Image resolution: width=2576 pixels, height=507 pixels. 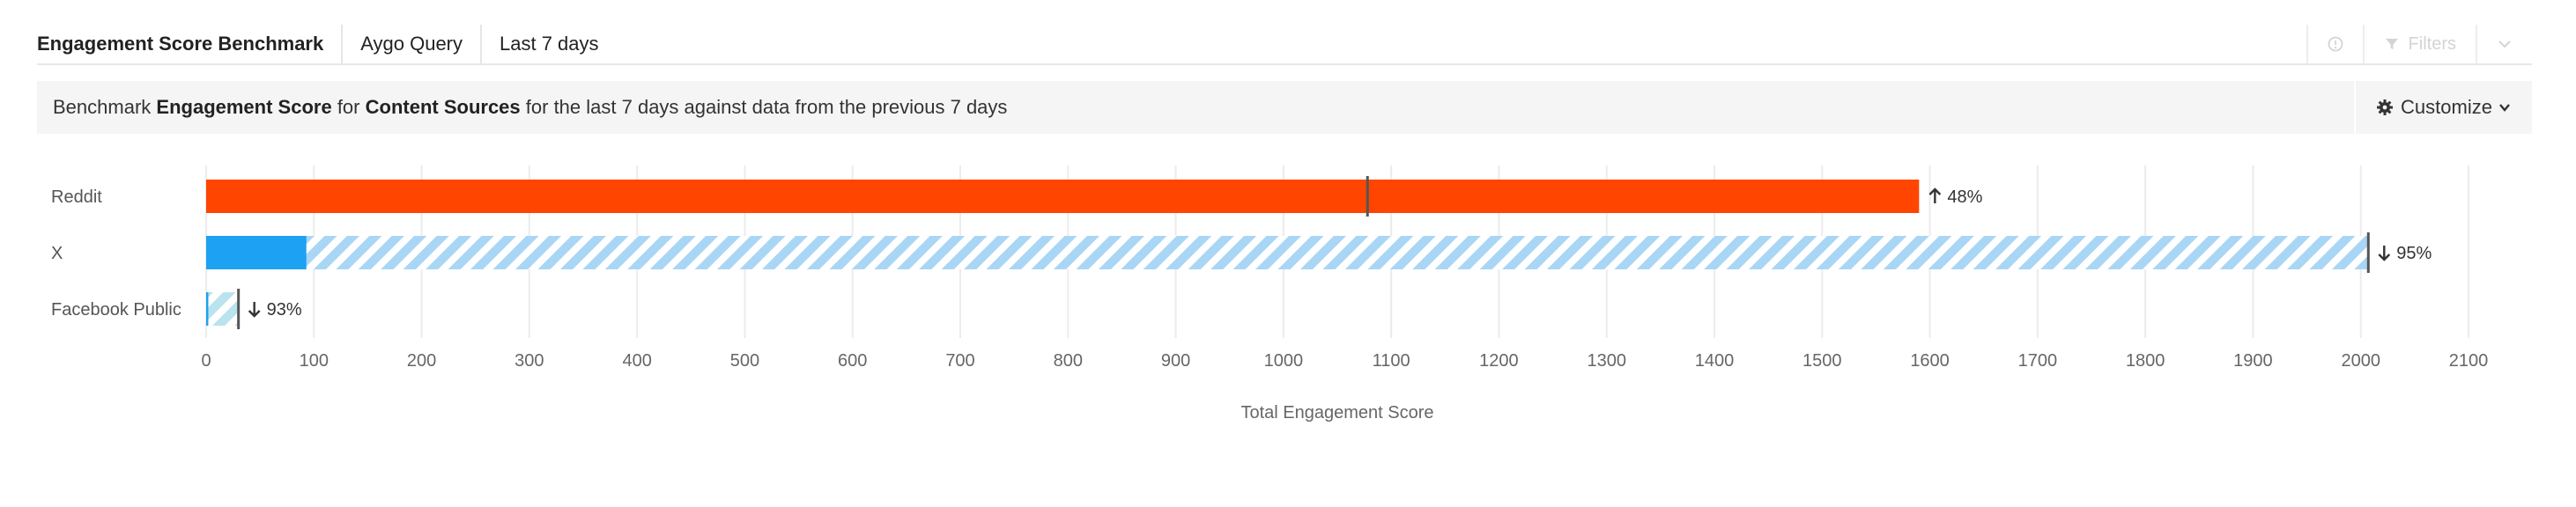 What do you see at coordinates (57, 253) in the screenshot?
I see `category-label: X` at bounding box center [57, 253].